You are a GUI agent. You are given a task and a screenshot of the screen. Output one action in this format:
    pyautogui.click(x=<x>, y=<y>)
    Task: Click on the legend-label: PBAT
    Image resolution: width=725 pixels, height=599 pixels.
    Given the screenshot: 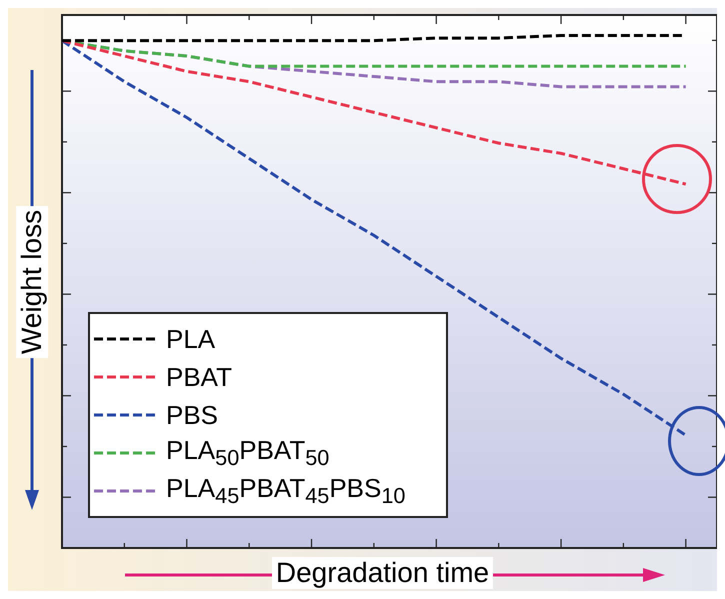 What is the action you would take?
    pyautogui.click(x=199, y=377)
    